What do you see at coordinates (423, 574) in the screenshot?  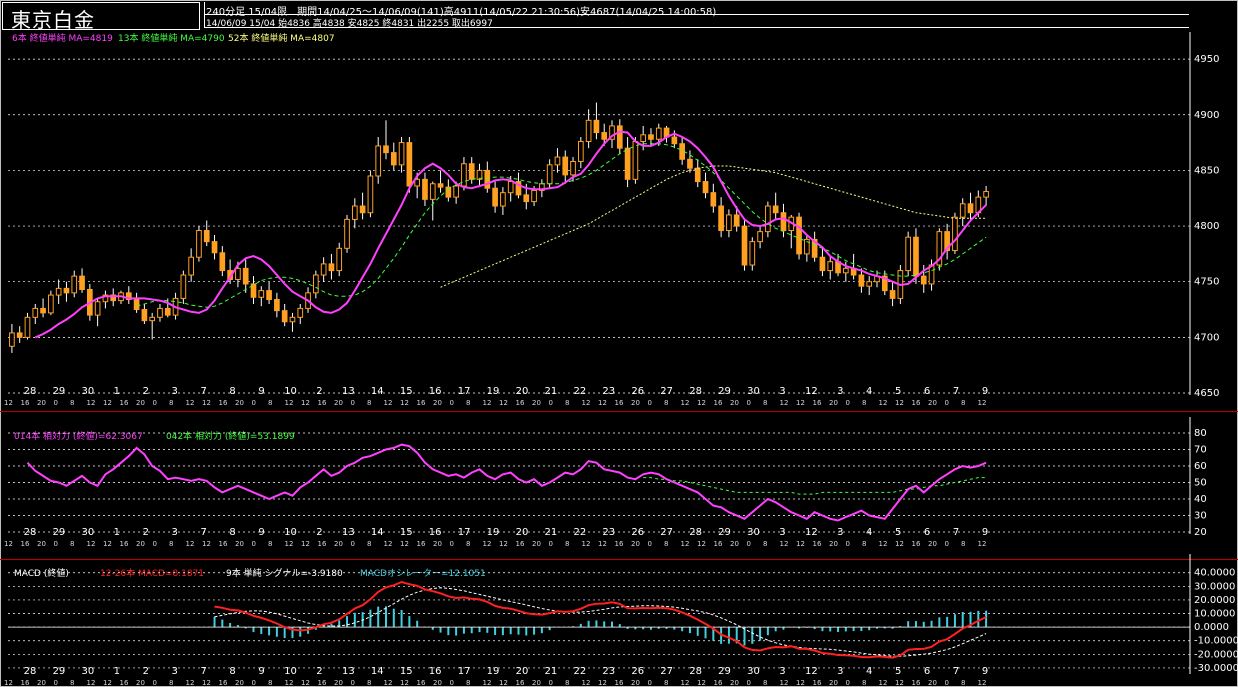 I see `legend-oscillator: MACDオシレーター=12.1051` at bounding box center [423, 574].